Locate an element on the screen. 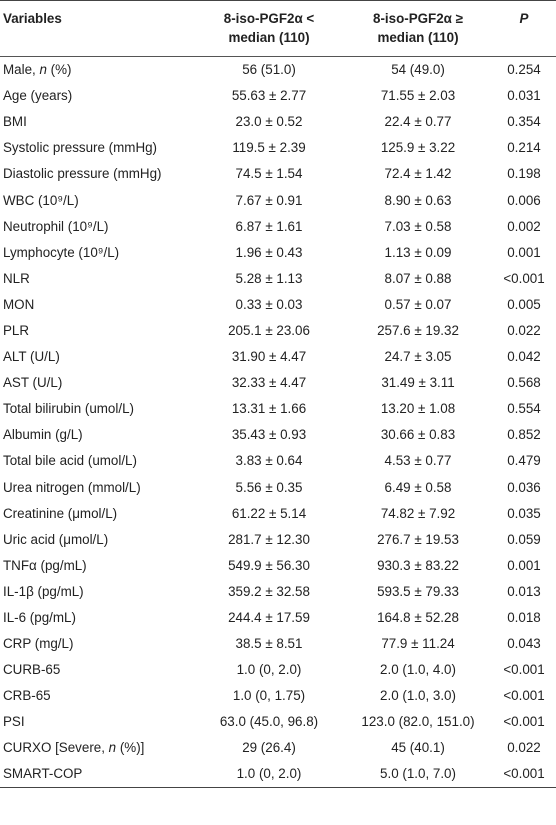  high-group-cell: 7.03 ± 0.58 is located at coordinates (418, 226).